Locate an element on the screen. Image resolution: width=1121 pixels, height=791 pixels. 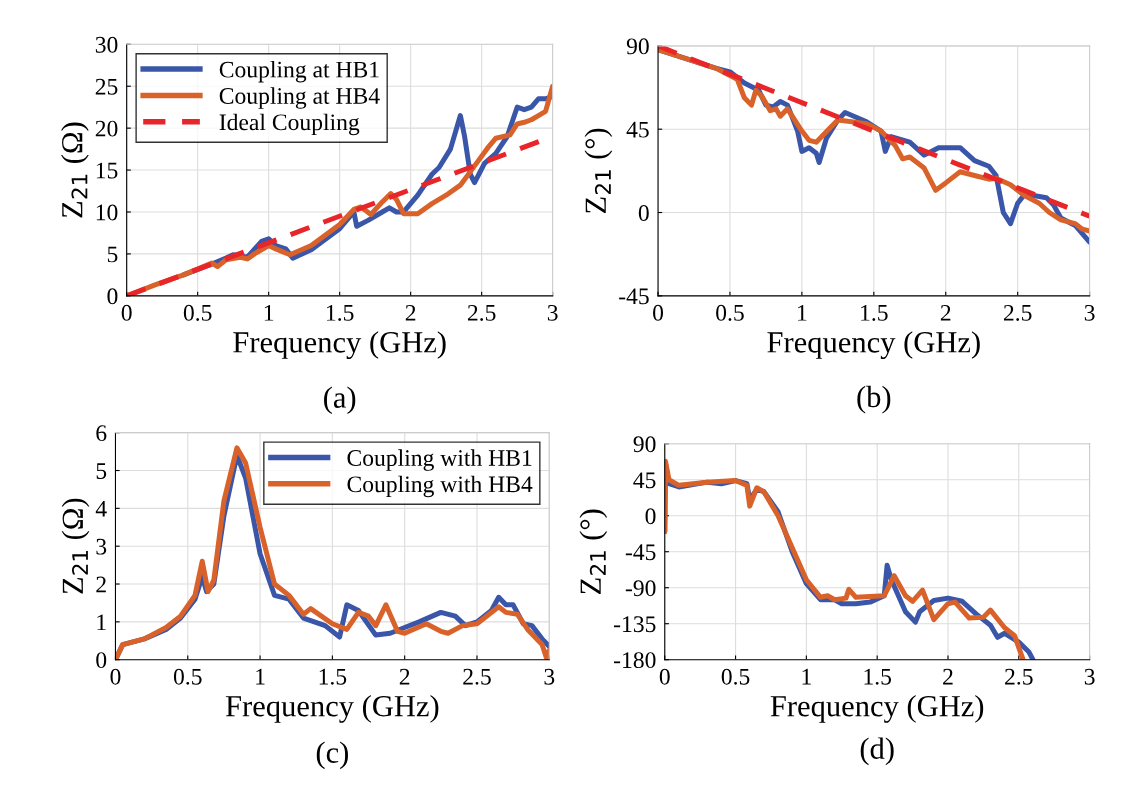
y-tick-label: -135 is located at coordinates (635, 624).